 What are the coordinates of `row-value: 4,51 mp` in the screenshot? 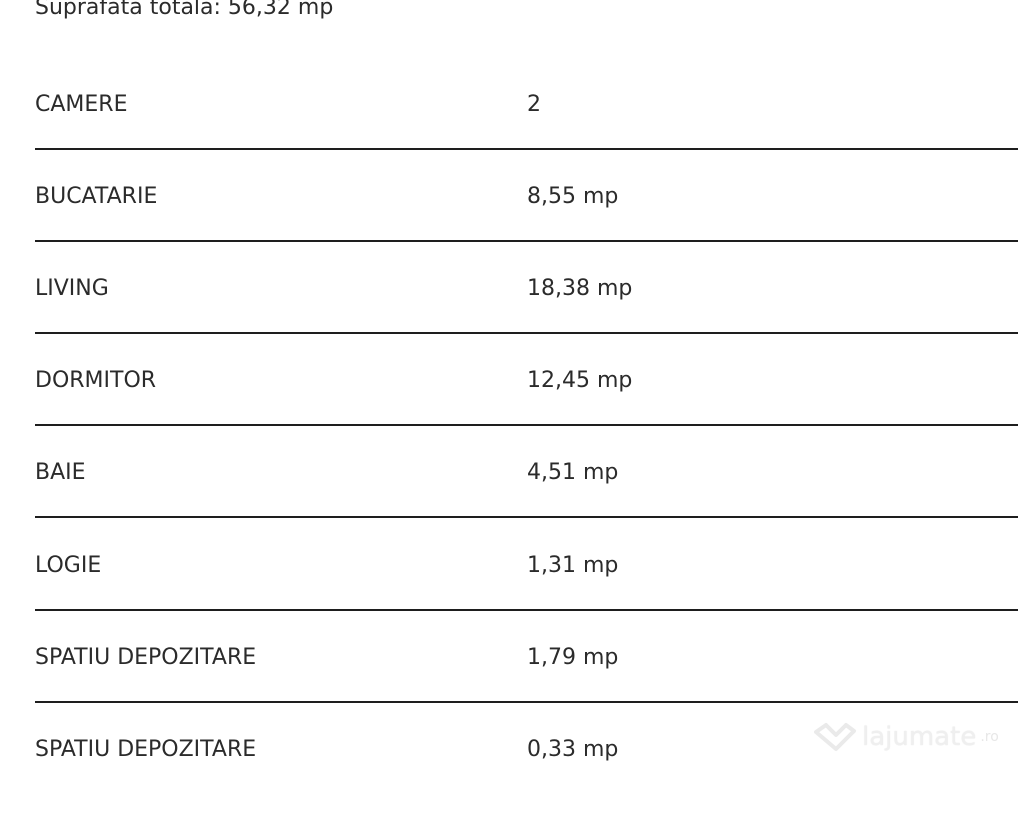 It's located at (573, 473).